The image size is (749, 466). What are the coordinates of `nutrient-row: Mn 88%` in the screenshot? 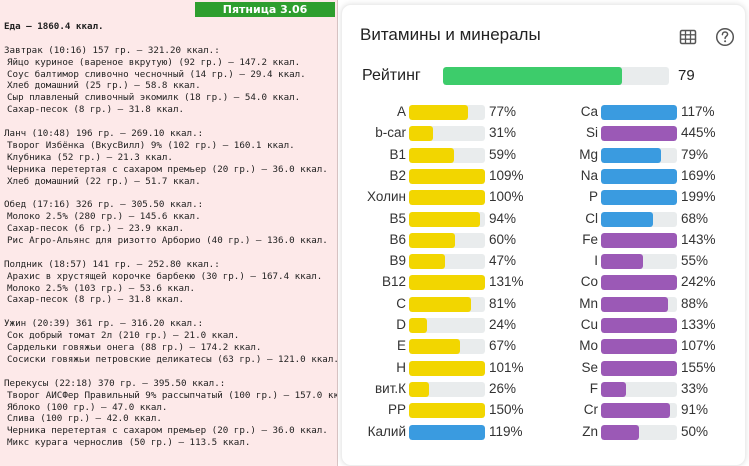 It's located at (634, 304).